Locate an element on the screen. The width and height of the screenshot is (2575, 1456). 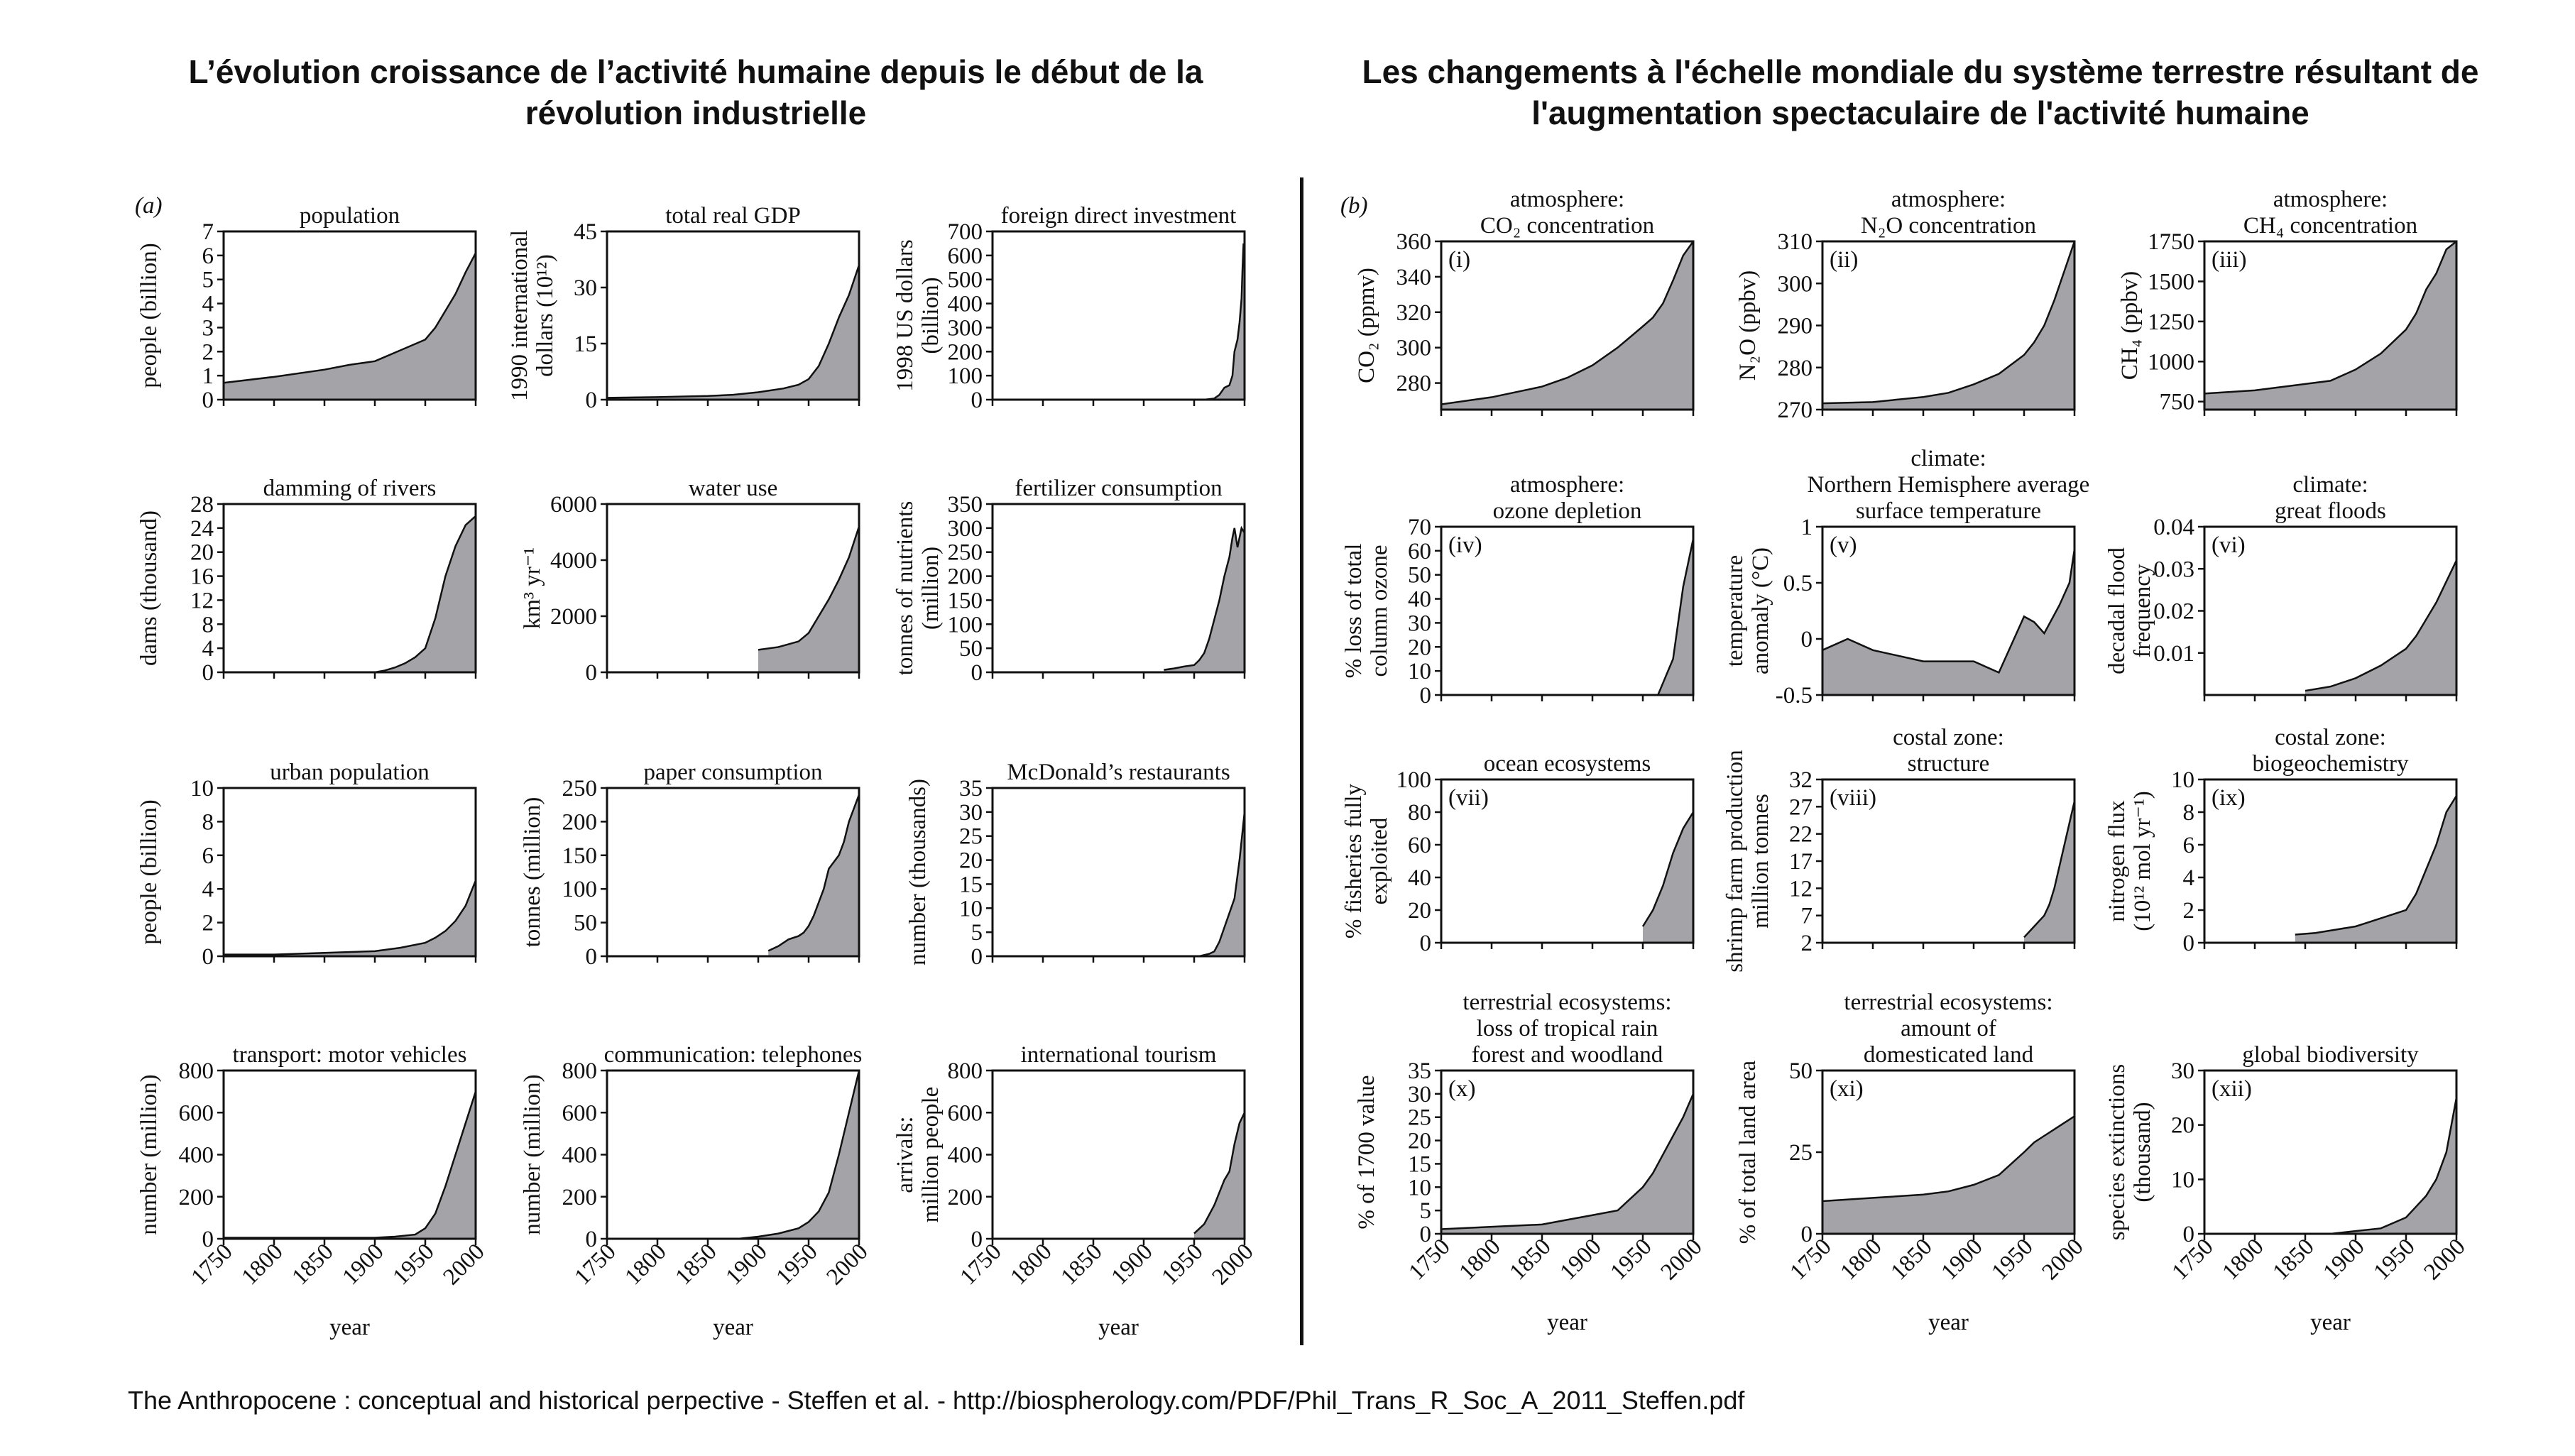
y-tick-label: 8 is located at coordinates (208, 822).